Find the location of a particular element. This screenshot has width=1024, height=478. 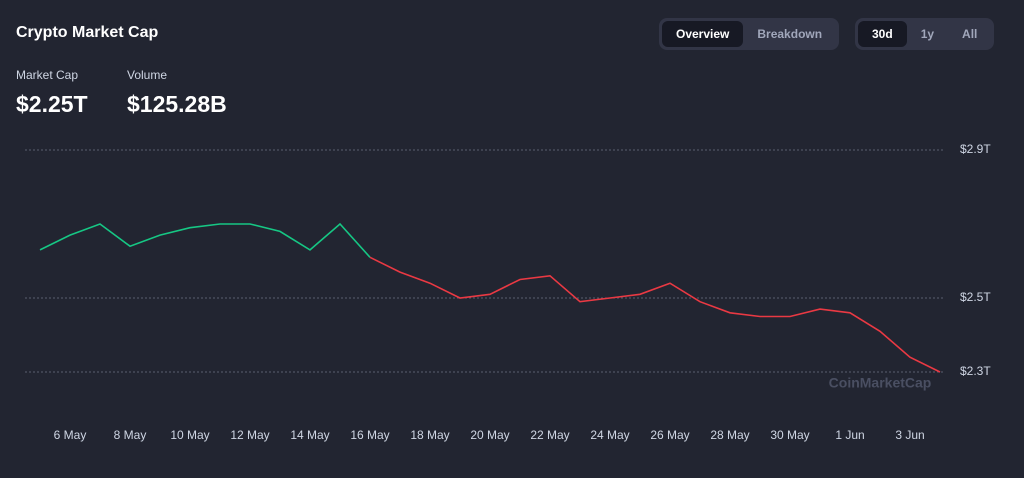

stat: Volume $125.28B is located at coordinates (177, 93).